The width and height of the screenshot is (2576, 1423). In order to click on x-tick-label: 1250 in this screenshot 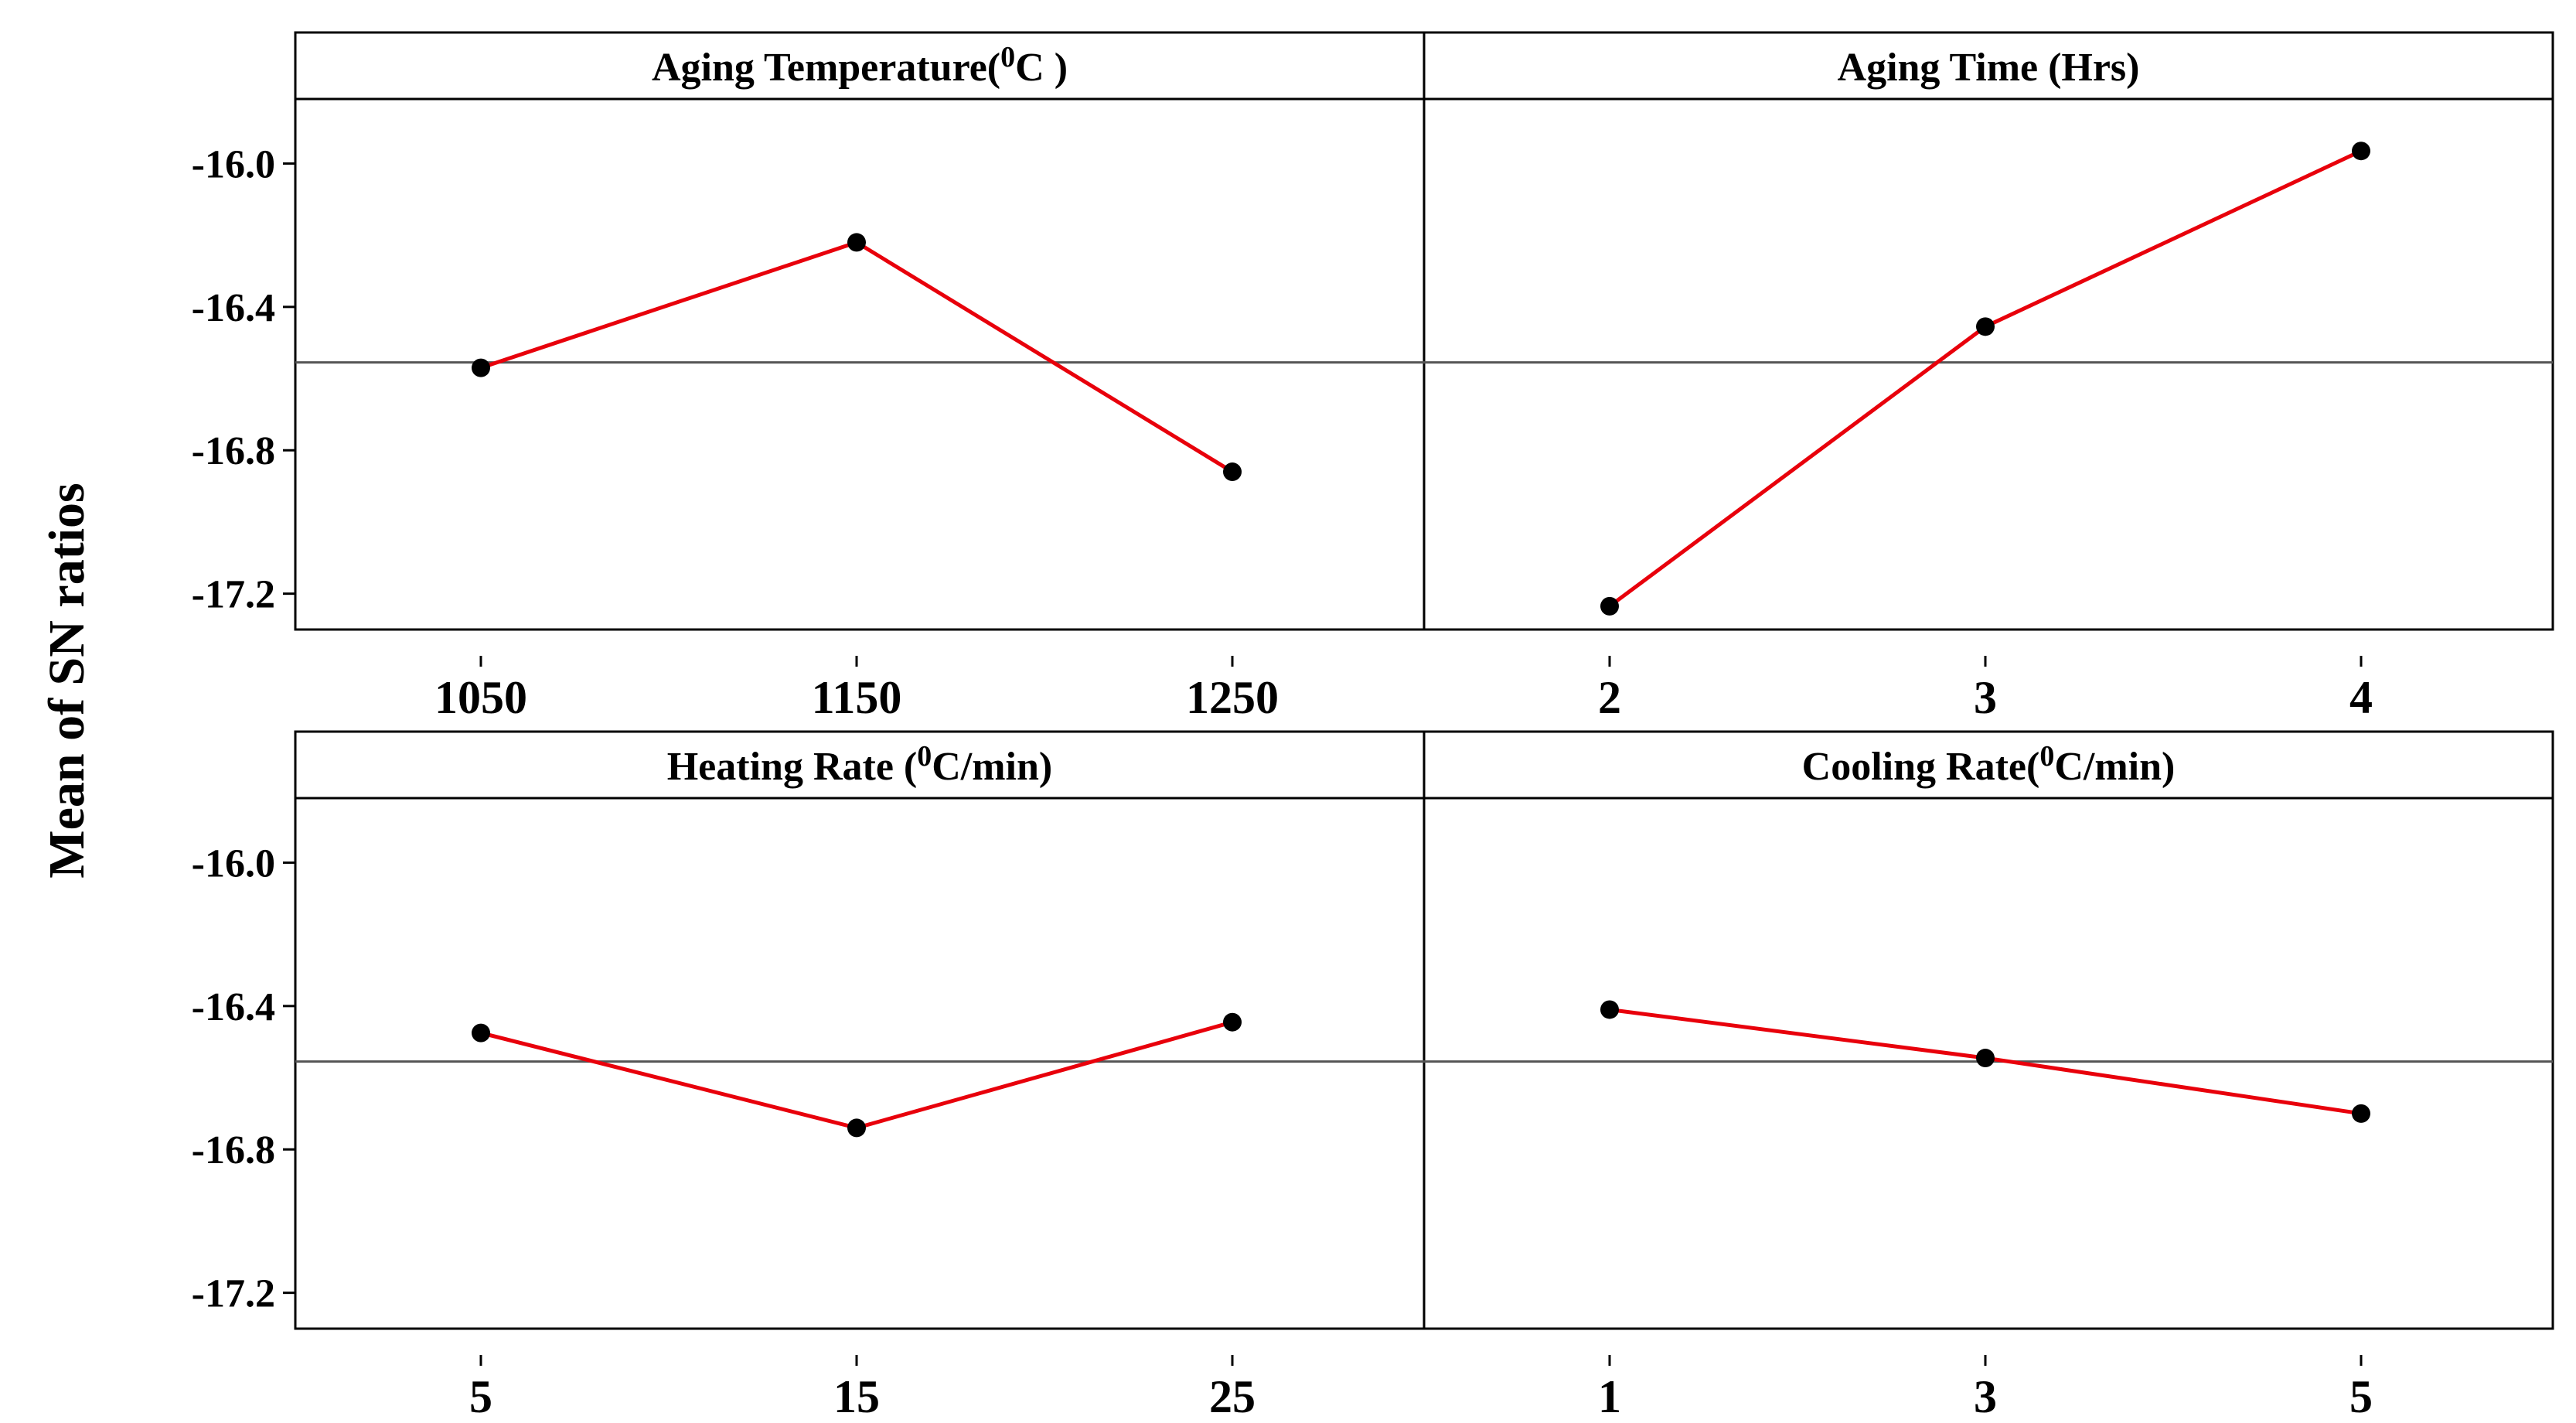, I will do `click(1232, 697)`.